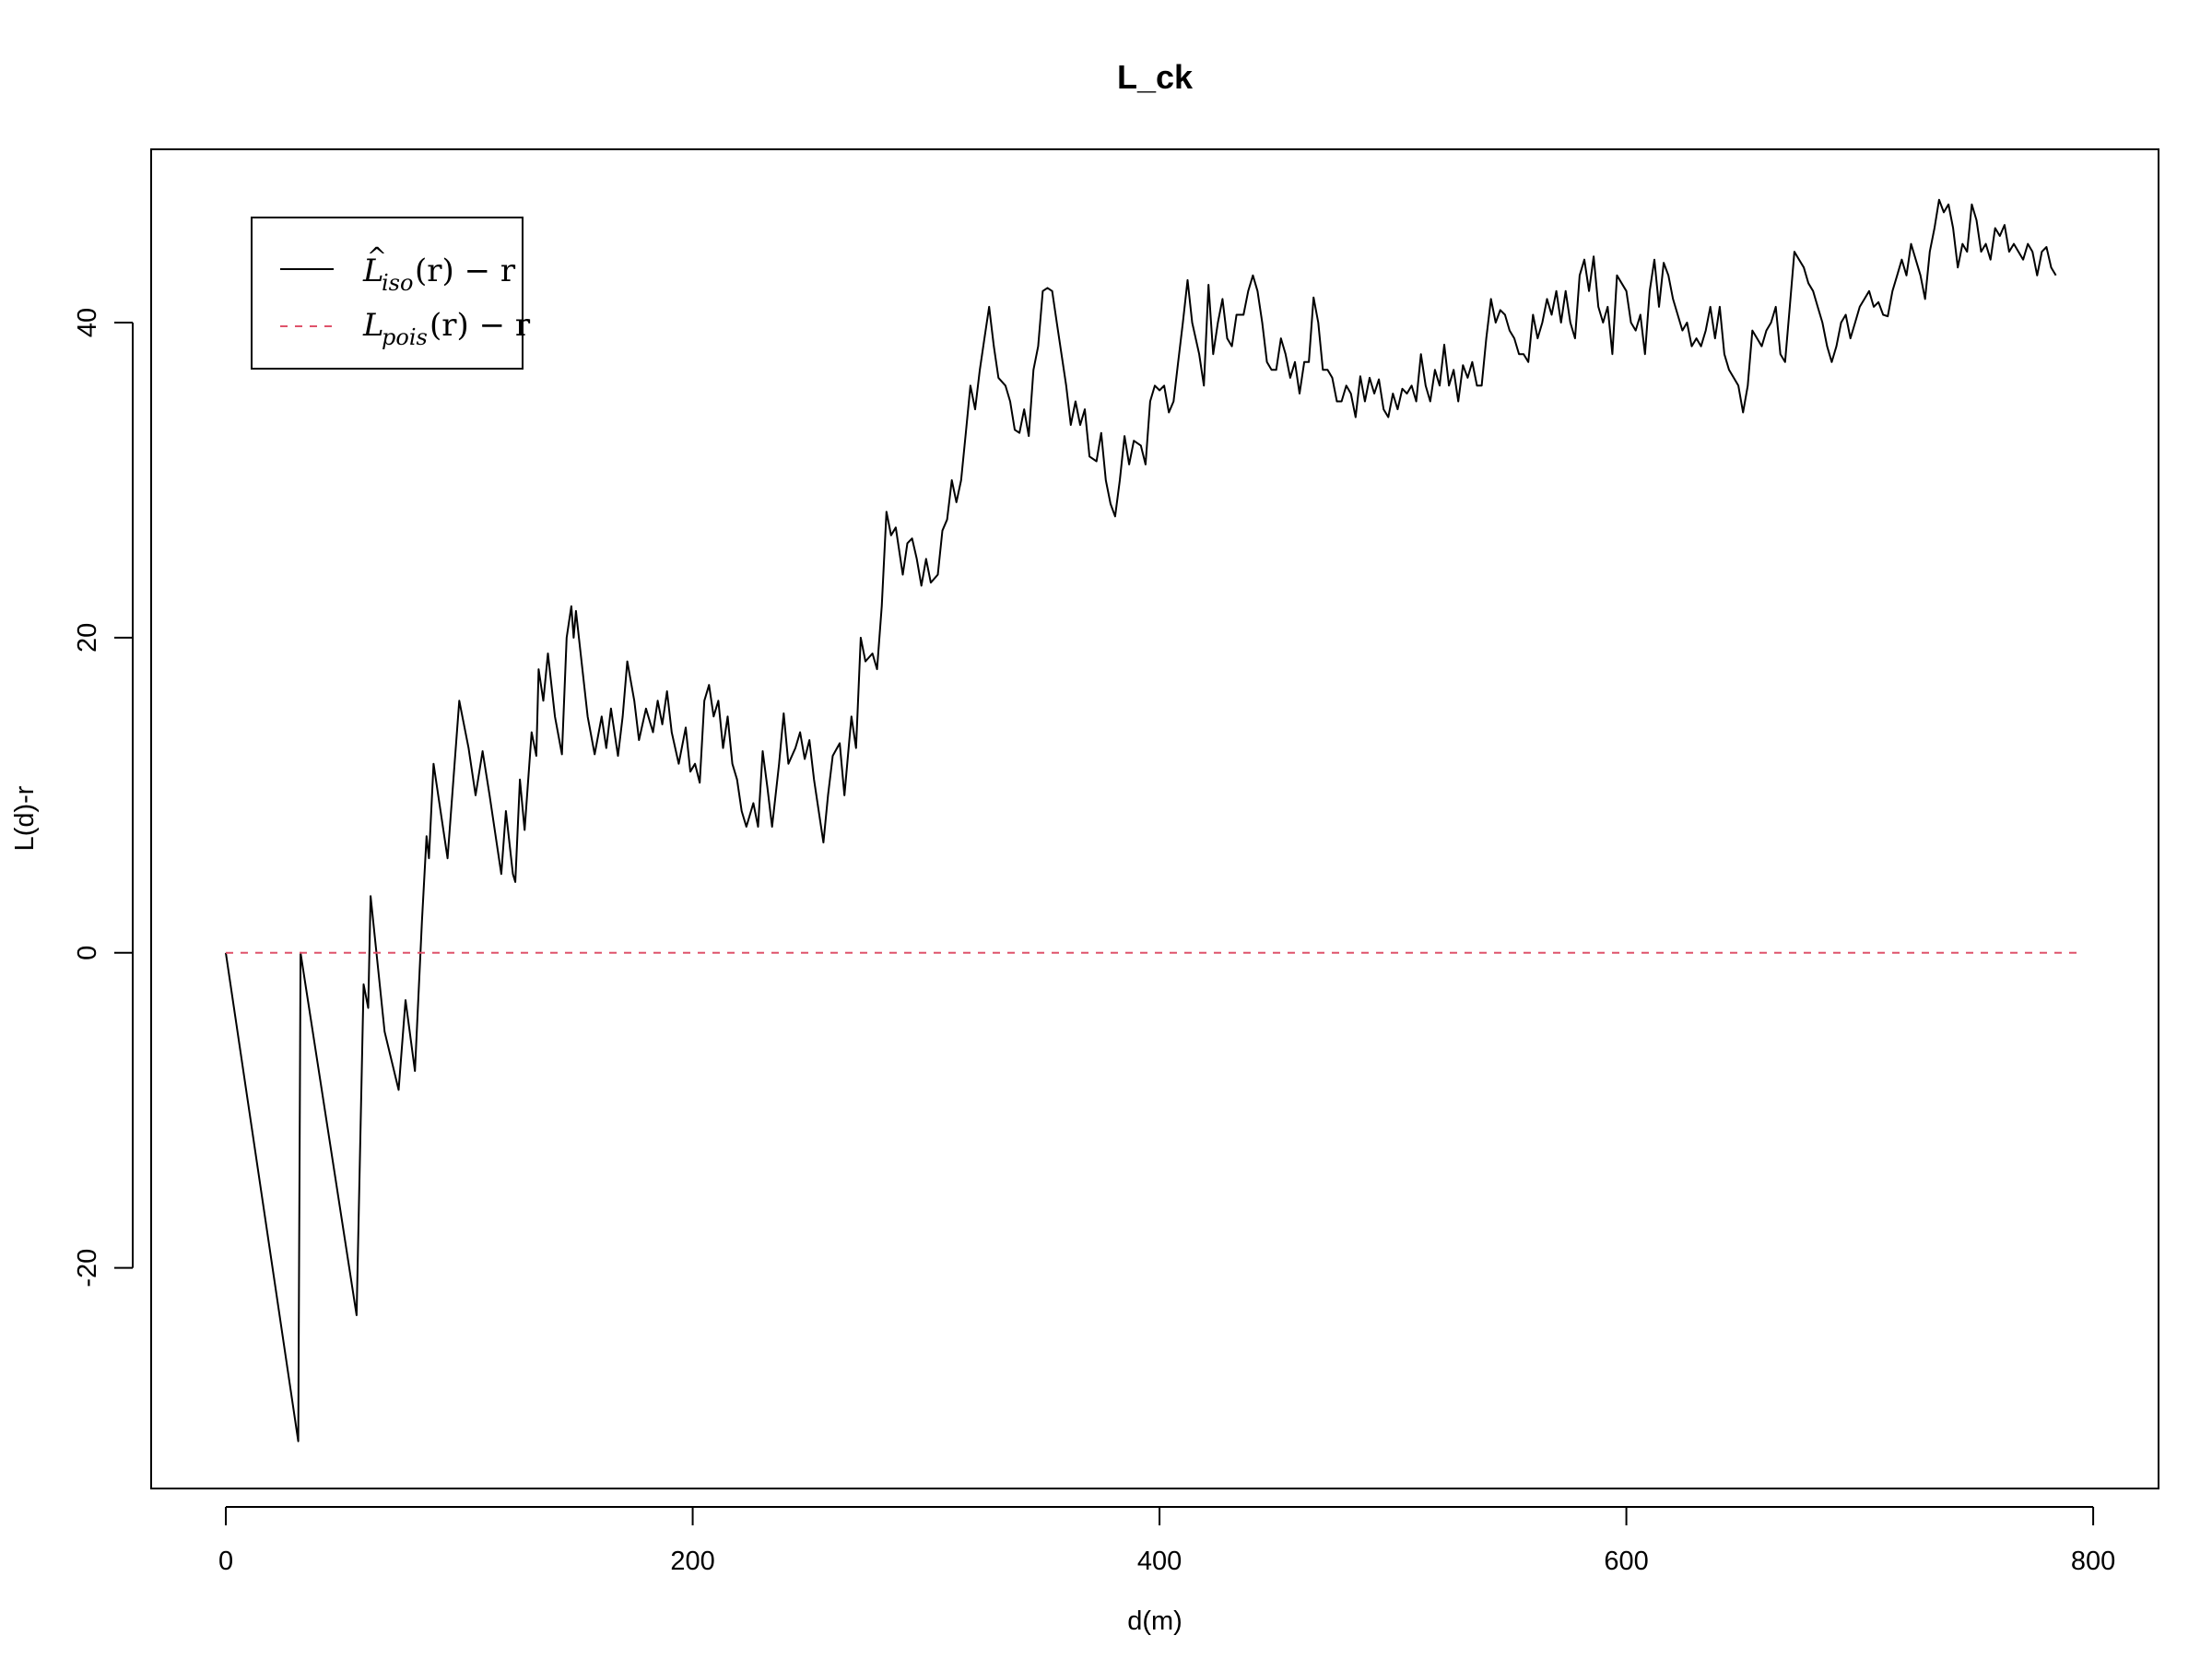 The width and height of the screenshot is (2212, 1659). I want to click on legend-entry-iso-main: L, so click(373, 271).